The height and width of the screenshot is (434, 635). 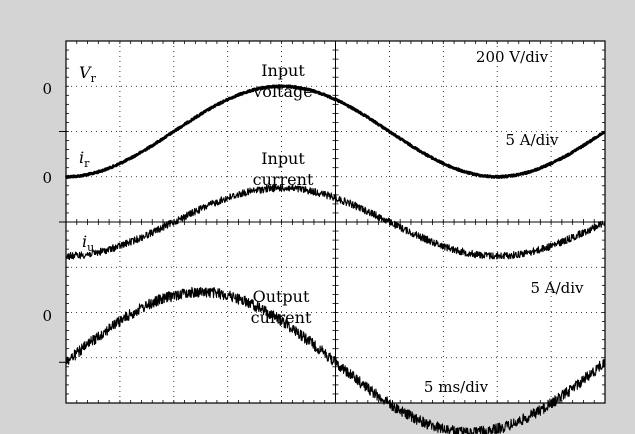 I want to click on trace-name-output-current-line1: Output, so click(x=281, y=296).